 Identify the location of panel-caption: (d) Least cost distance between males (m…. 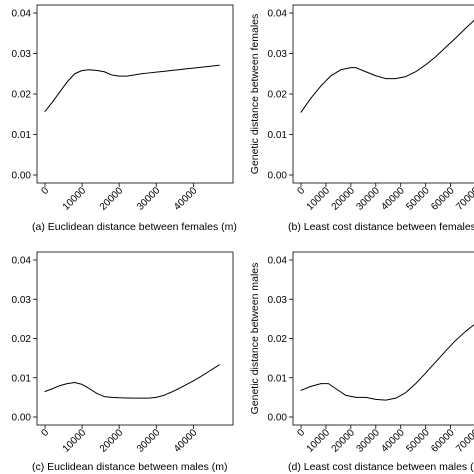
(381, 467).